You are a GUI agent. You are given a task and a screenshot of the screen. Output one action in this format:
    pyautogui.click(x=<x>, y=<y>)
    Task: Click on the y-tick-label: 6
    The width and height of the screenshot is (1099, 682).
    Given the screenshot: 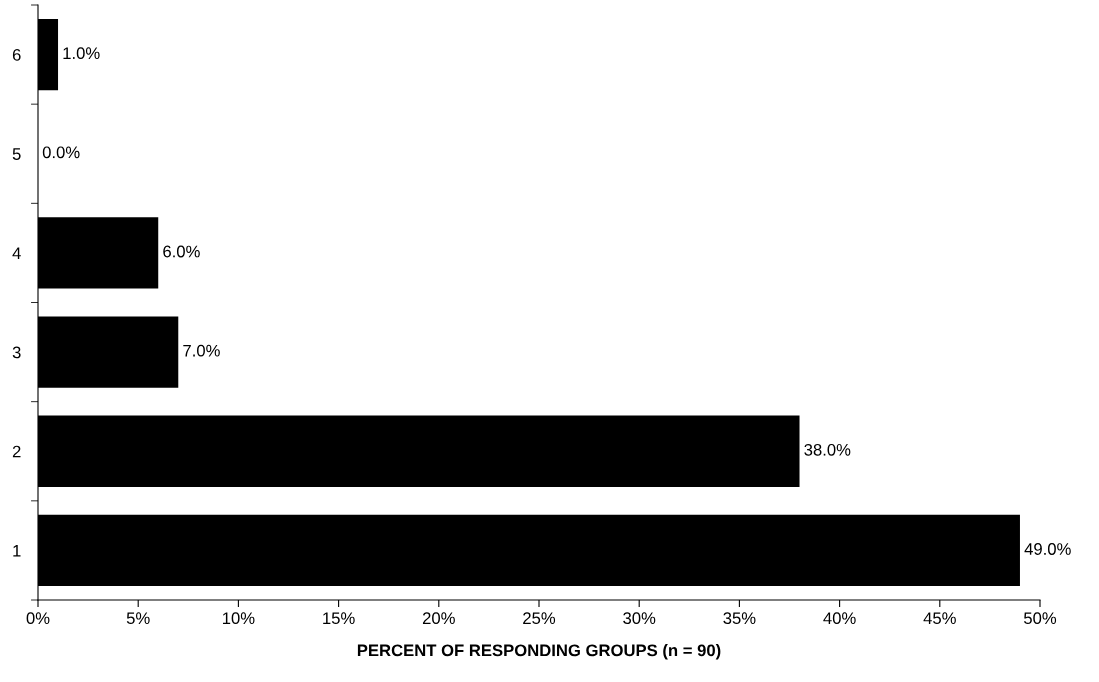 What is the action you would take?
    pyautogui.click(x=16, y=54)
    